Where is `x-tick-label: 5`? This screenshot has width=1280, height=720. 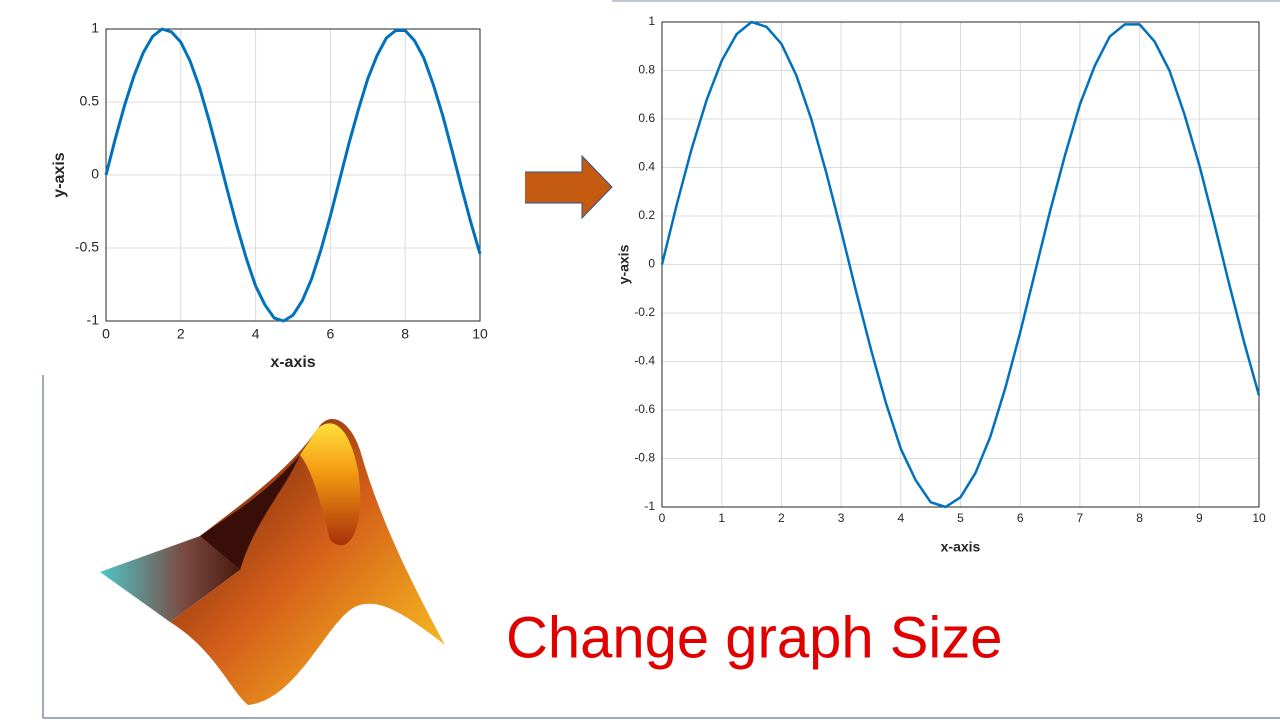 x-tick-label: 5 is located at coordinates (960, 518).